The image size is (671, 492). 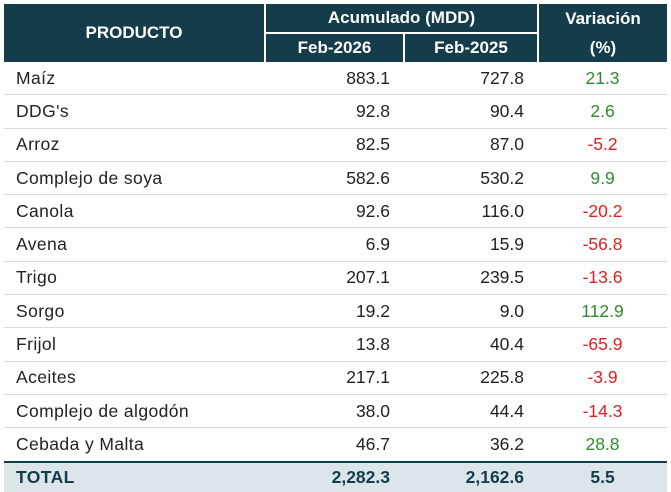 I want to click on variation-value: 2.6, so click(x=603, y=111).